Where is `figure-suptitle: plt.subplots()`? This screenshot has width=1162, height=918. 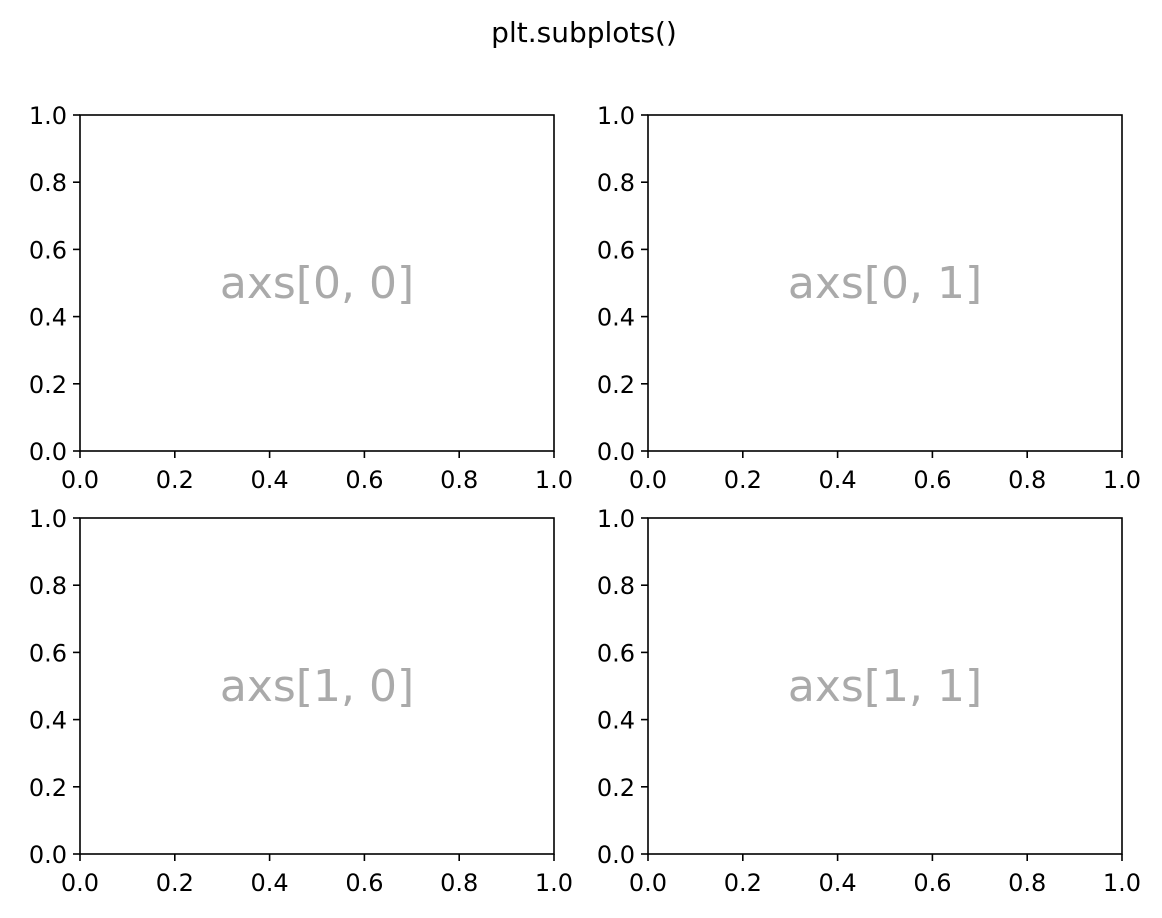
figure-suptitle: plt.subplots() is located at coordinates (584, 32).